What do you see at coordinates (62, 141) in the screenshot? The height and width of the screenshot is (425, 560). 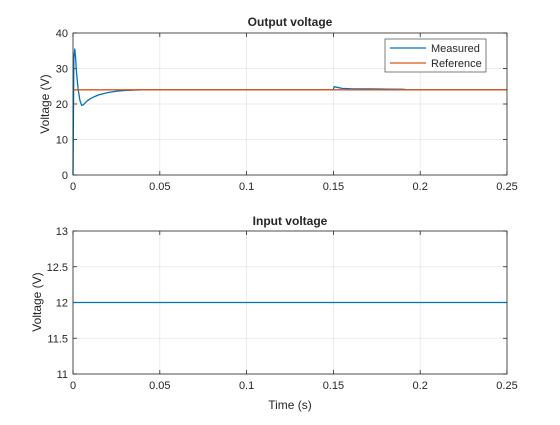 I see `y-tick-label: 10` at bounding box center [62, 141].